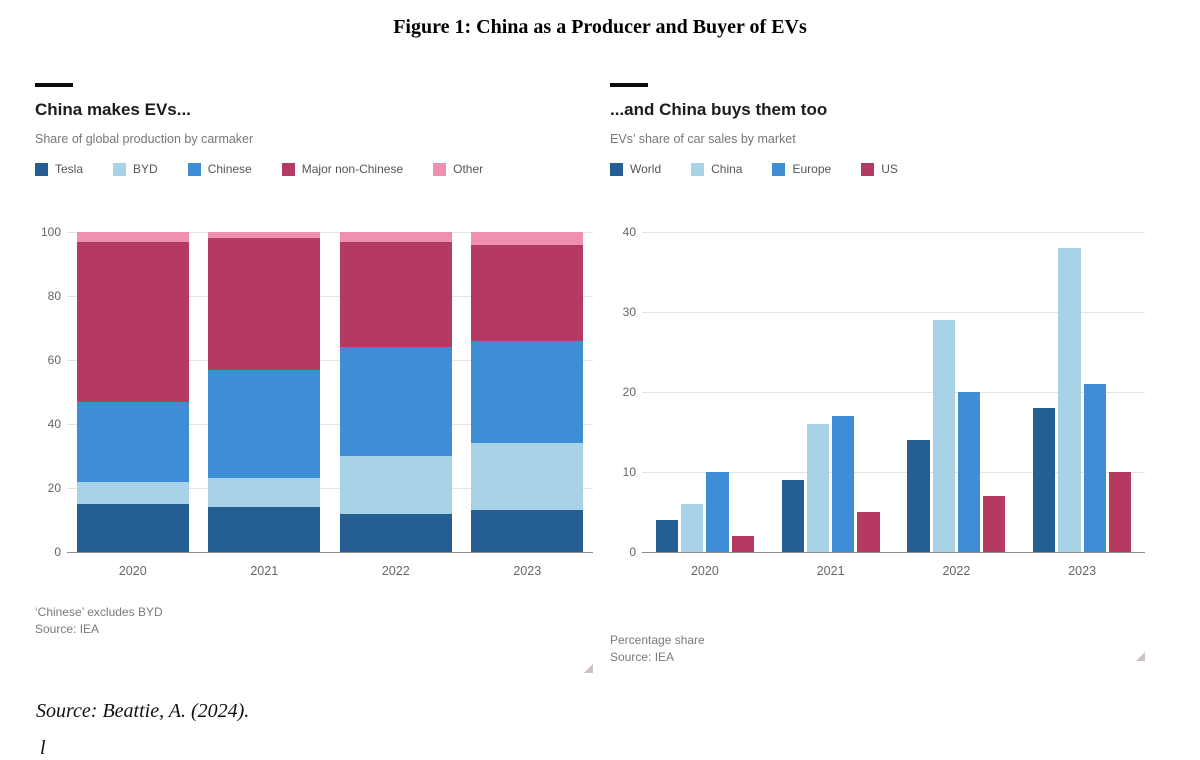 This screenshot has height=760, width=1200. What do you see at coordinates (143, 711) in the screenshot?
I see `document-source-line: Source: Beattie, A. (2024).` at bounding box center [143, 711].